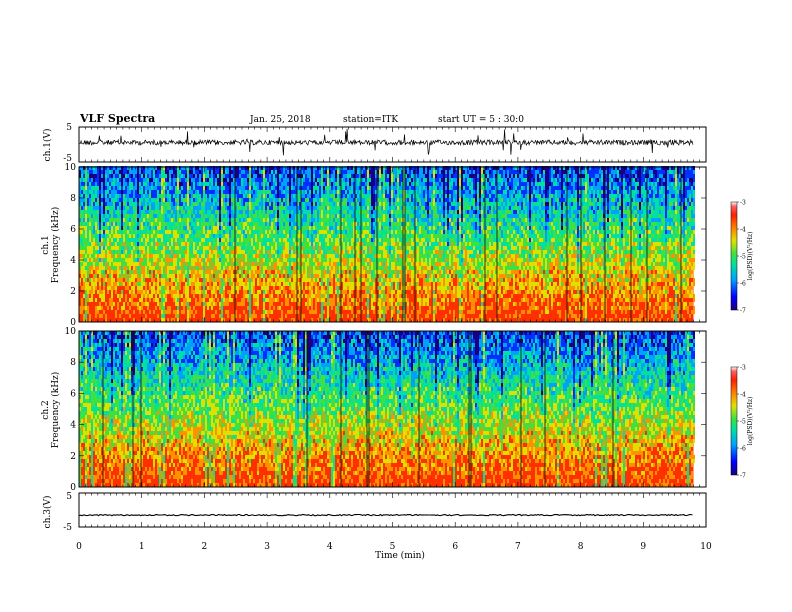  What do you see at coordinates (46, 244) in the screenshot?
I see `ch1-spec-ylabel-channel: ch.1` at bounding box center [46, 244].